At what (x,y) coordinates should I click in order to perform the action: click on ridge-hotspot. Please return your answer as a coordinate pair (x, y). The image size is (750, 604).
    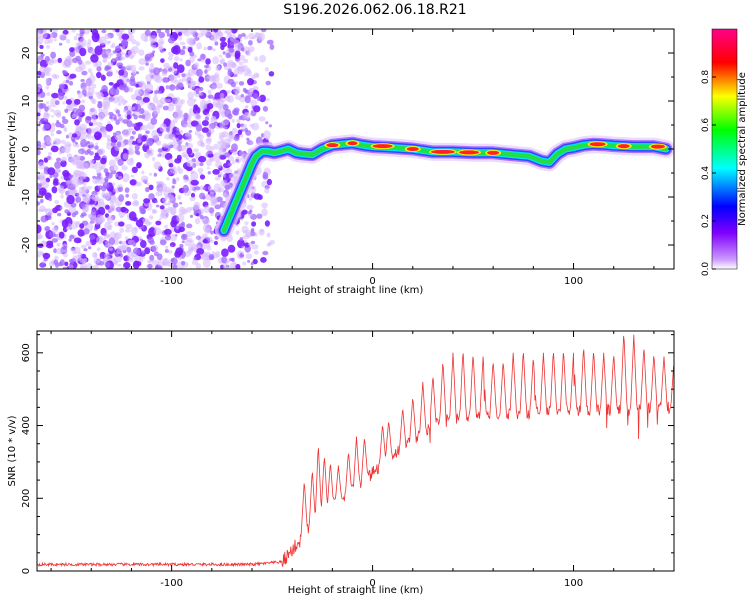
    Looking at the image, I should click on (442, 151).